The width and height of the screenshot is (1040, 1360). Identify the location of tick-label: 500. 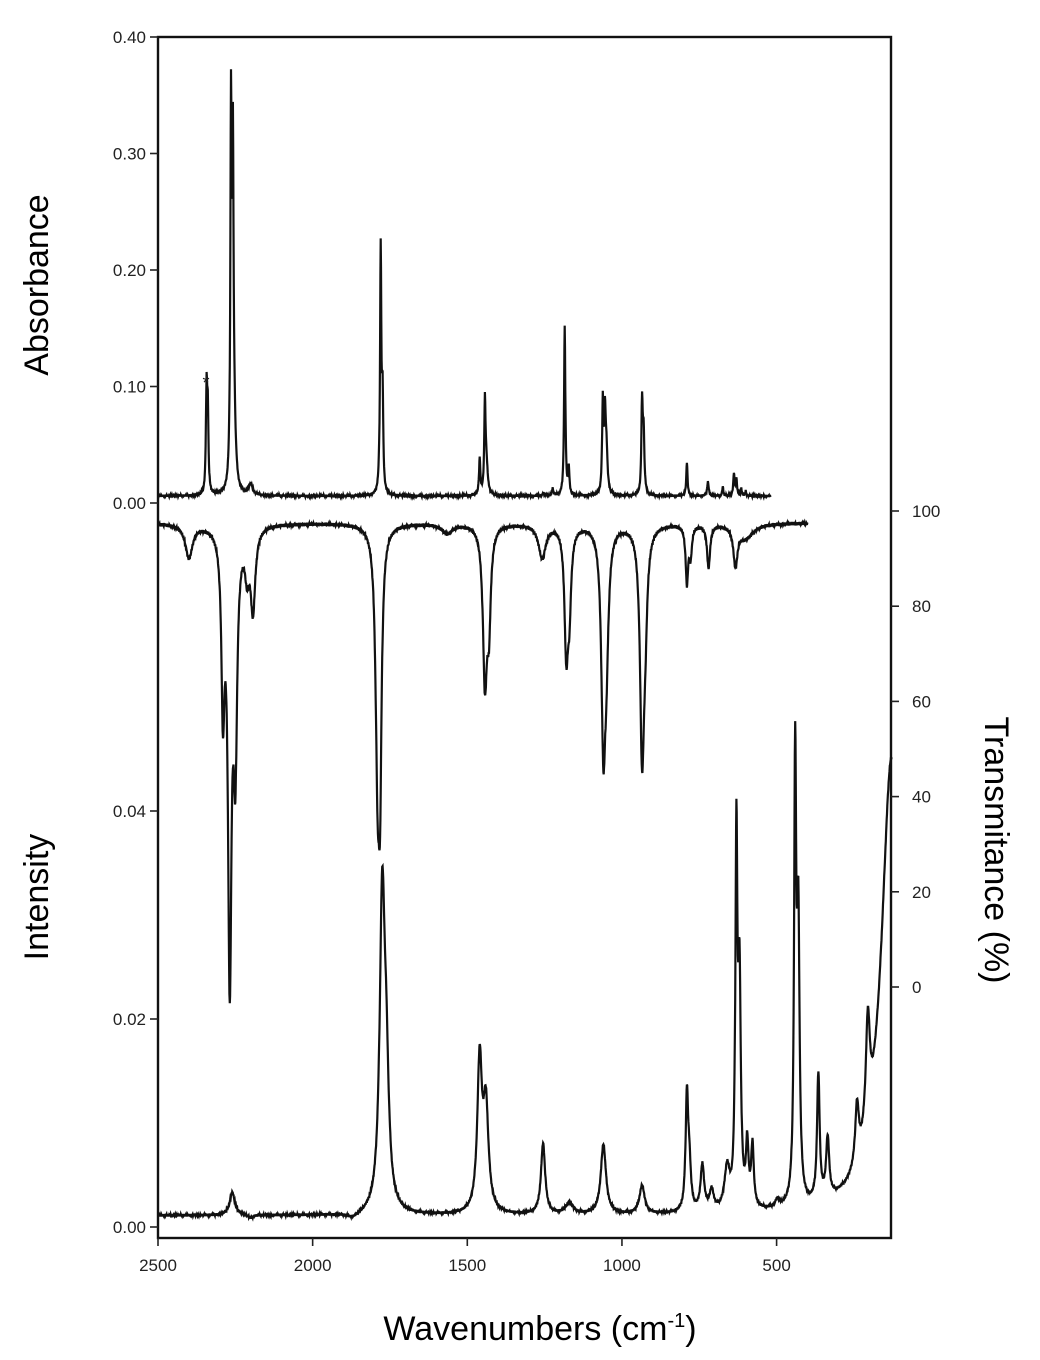
(776, 1265).